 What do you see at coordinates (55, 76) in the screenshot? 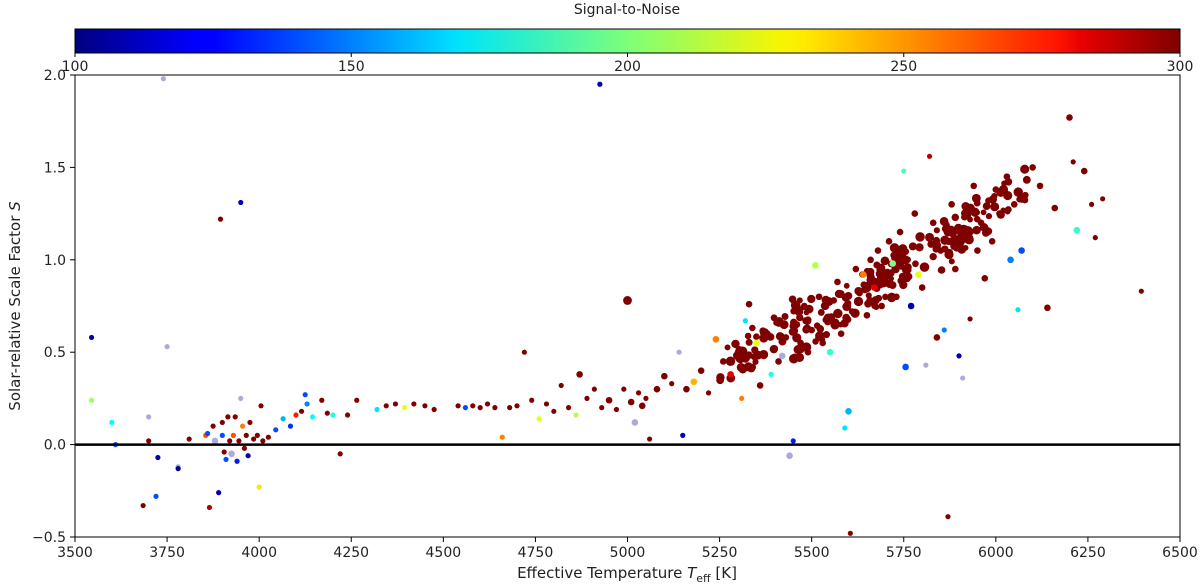
I see `y-tick-label: 2.0` at bounding box center [55, 76].